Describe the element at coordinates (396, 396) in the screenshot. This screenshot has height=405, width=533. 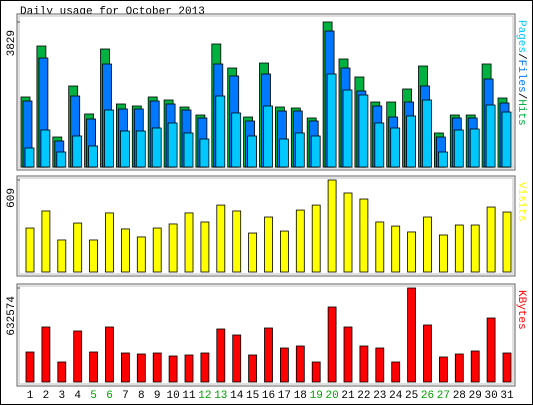
I see `x-tick-label: 24` at that location.